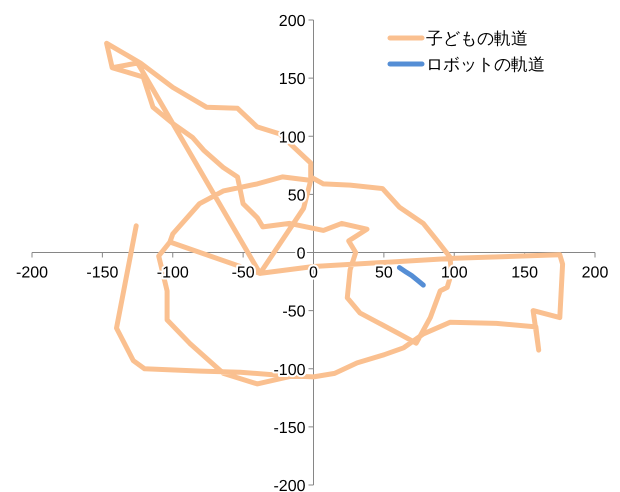  Describe the element at coordinates (383, 273) in the screenshot. I see `x-tick-label: 50` at that location.